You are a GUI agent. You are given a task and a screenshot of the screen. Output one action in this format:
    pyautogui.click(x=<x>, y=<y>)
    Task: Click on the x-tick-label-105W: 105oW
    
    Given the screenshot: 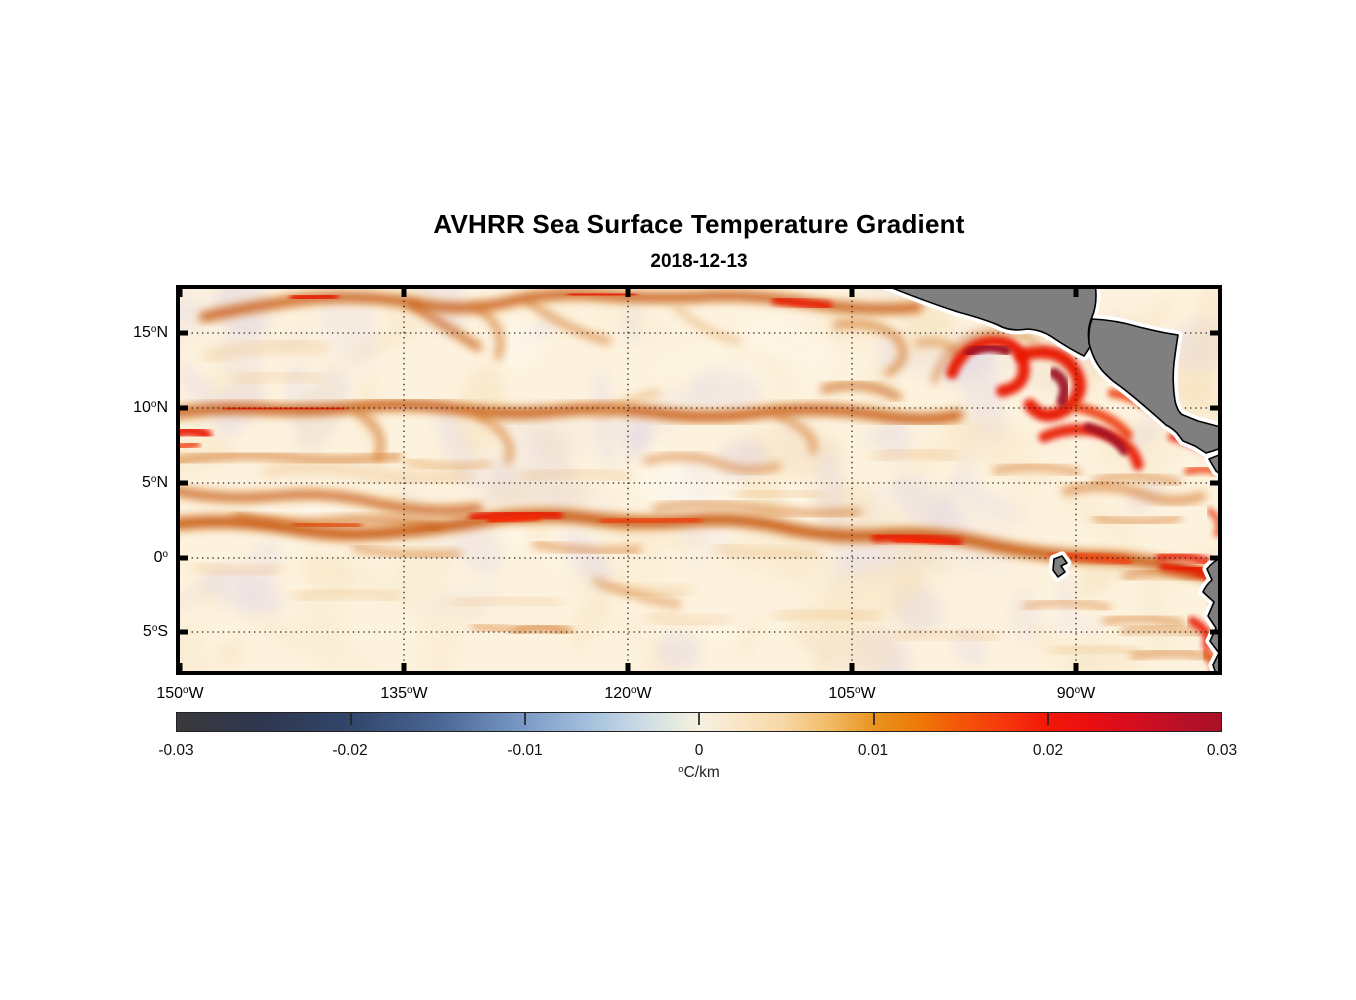 What is the action you would take?
    pyautogui.click(x=852, y=693)
    